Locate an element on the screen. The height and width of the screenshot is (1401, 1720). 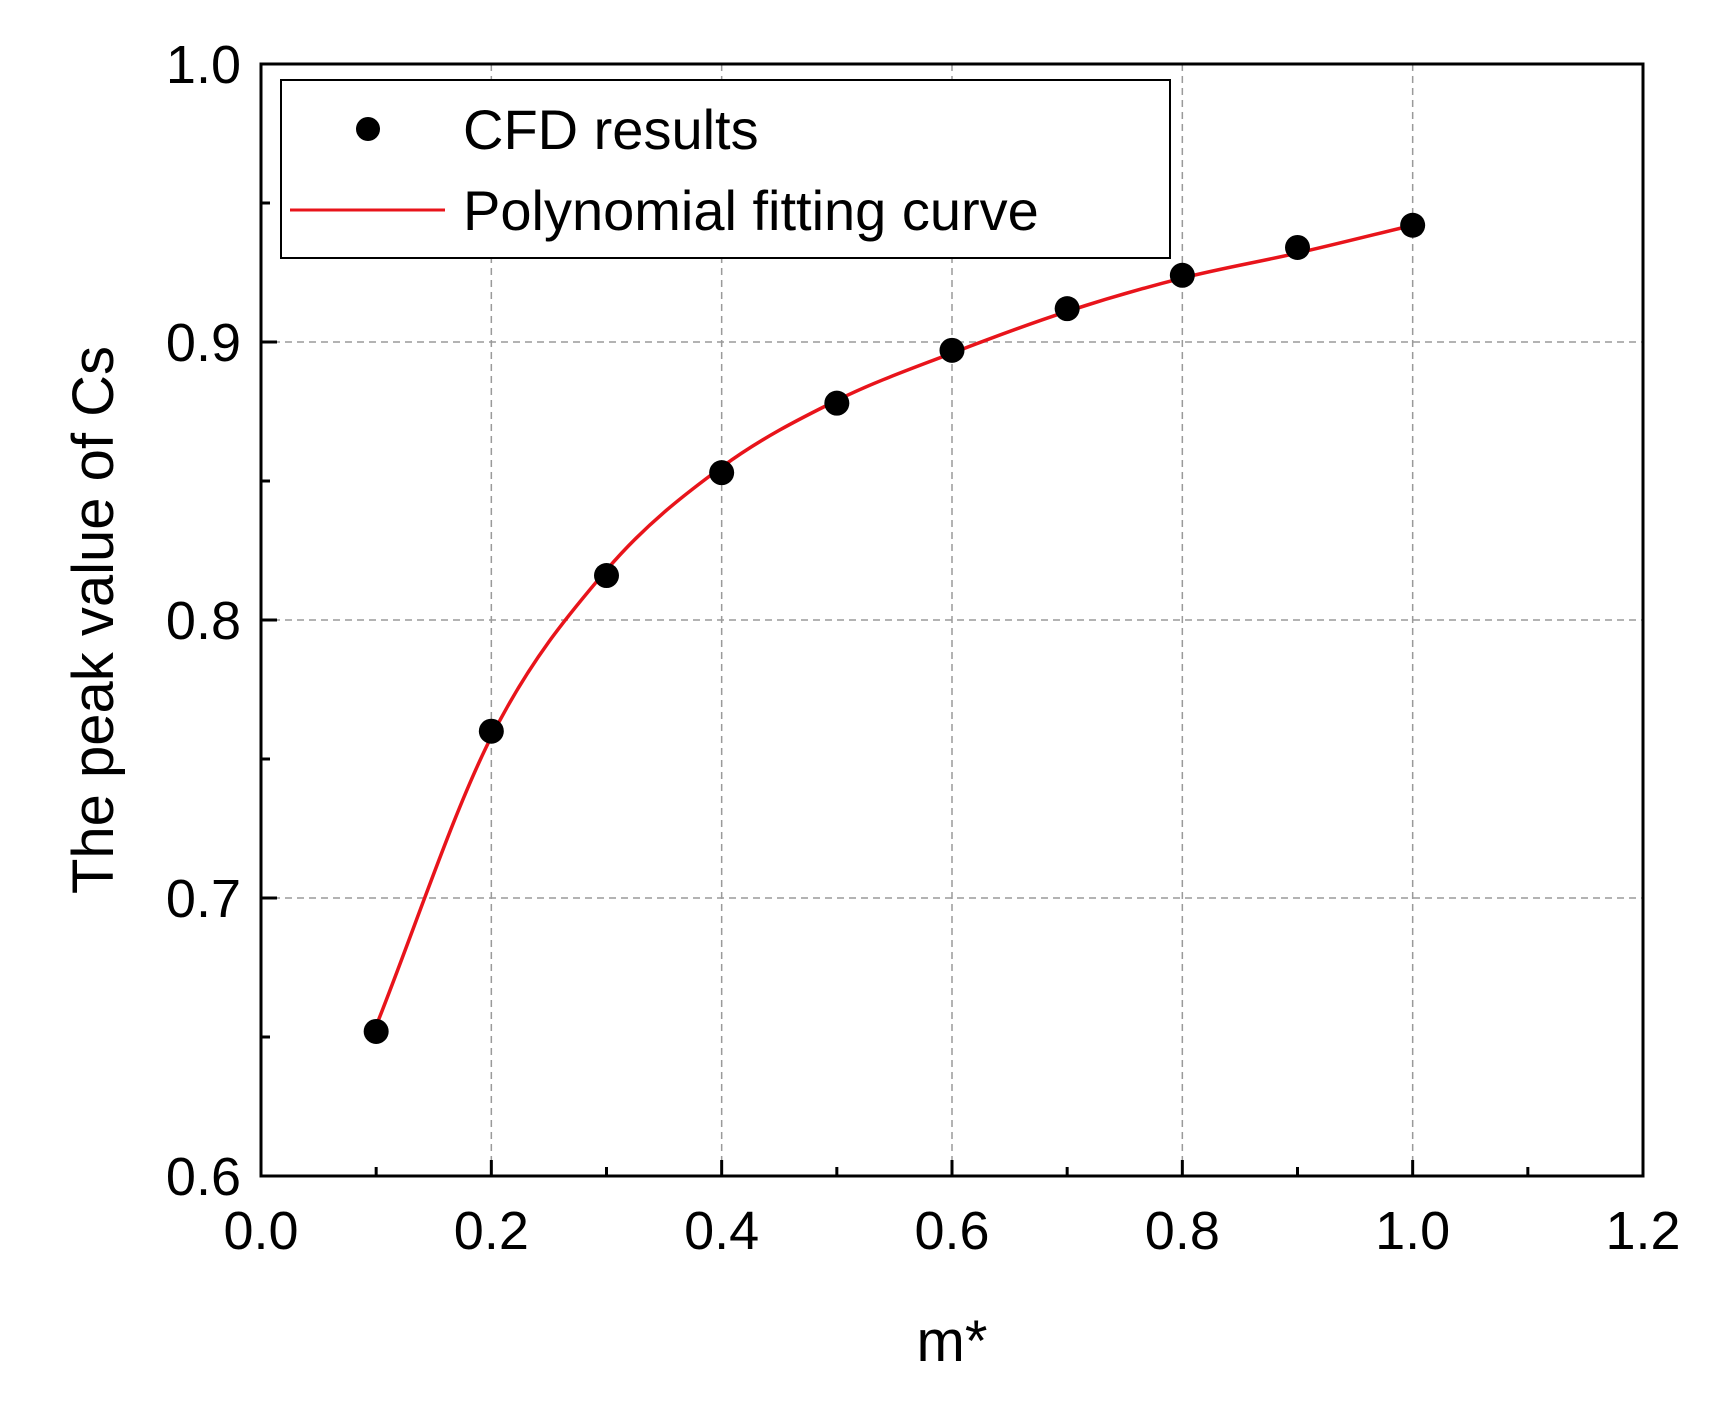
legend-label-cfd: CFD results is located at coordinates (611, 129).